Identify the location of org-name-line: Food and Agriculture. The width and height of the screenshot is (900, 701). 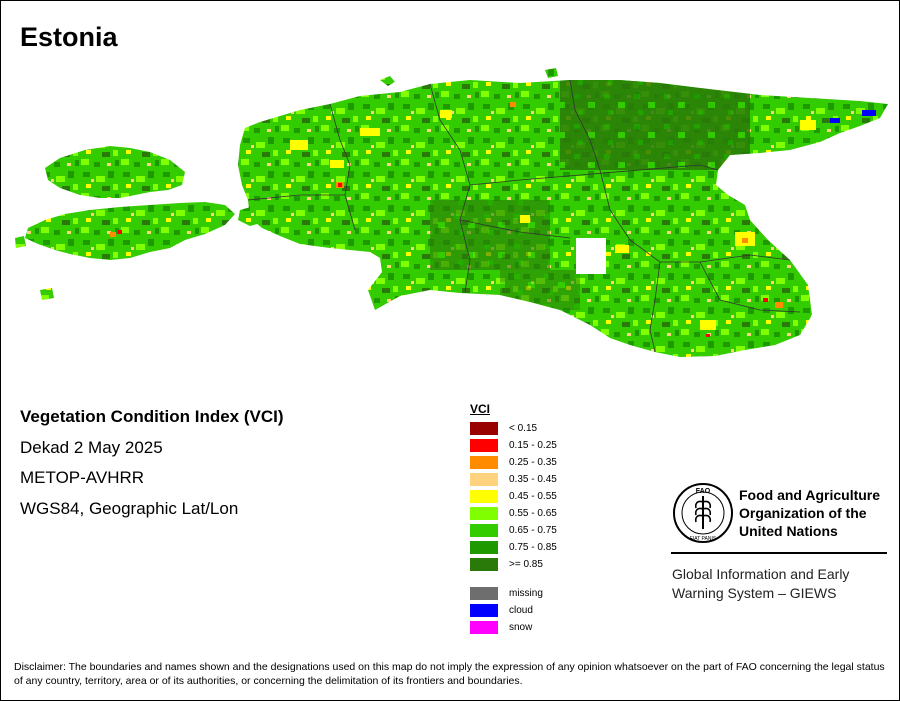
(810, 495).